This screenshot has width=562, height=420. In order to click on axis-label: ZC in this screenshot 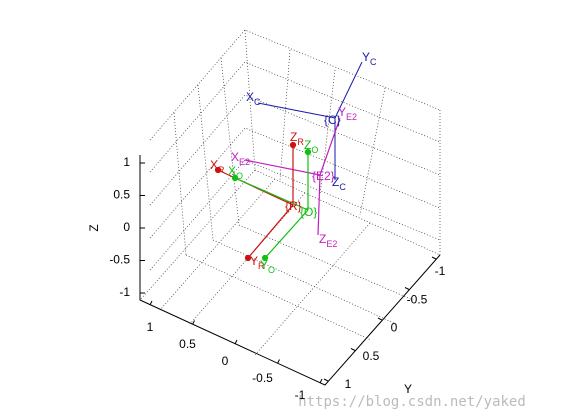, I will do `click(339, 183)`.